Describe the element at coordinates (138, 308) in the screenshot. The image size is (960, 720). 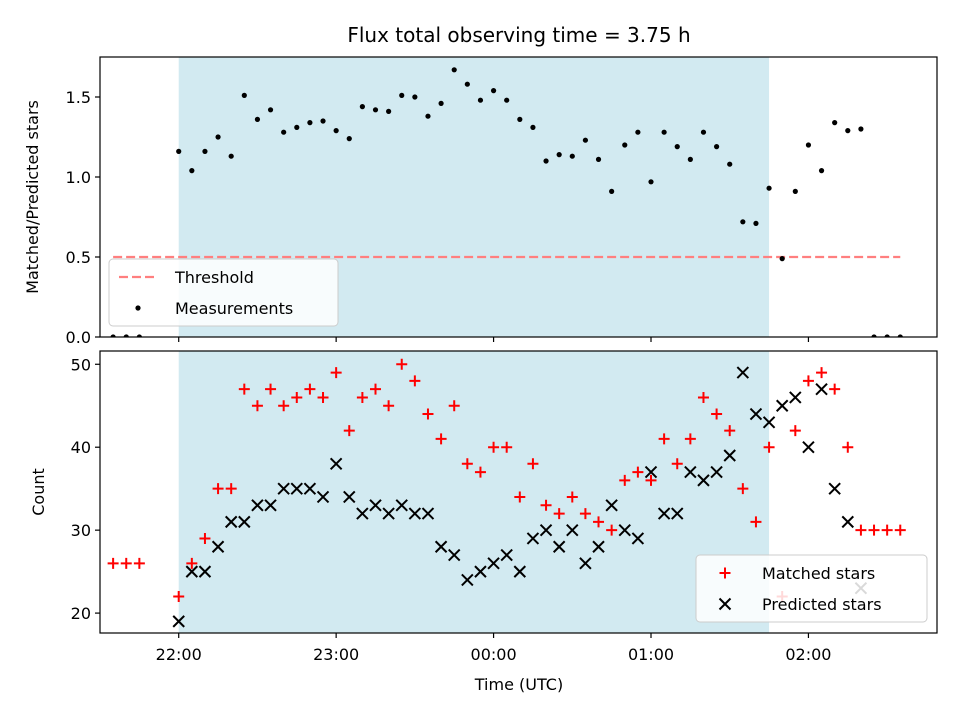
I see `legend-measurement-swatch` at that location.